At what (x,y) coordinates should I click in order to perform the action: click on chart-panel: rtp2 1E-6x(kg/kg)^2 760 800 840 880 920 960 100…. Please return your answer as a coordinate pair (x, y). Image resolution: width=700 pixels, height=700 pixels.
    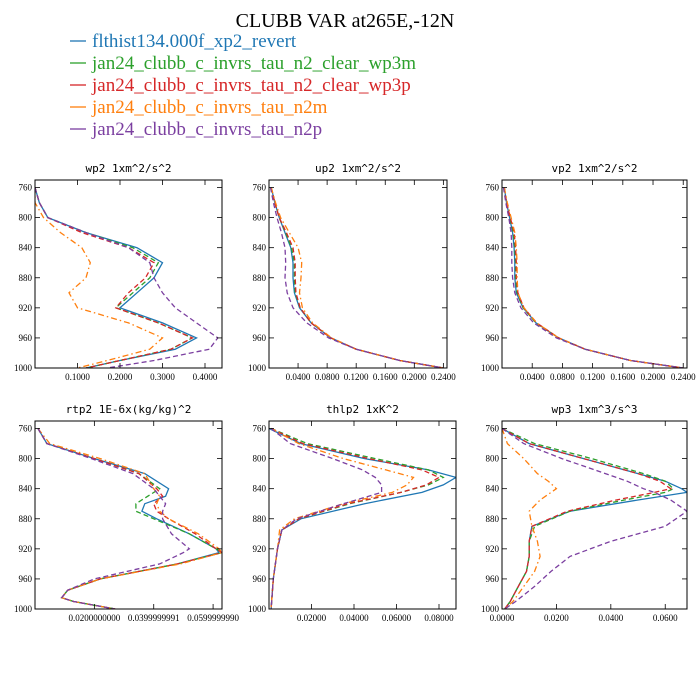
    Looking at the image, I should click on (126, 513).